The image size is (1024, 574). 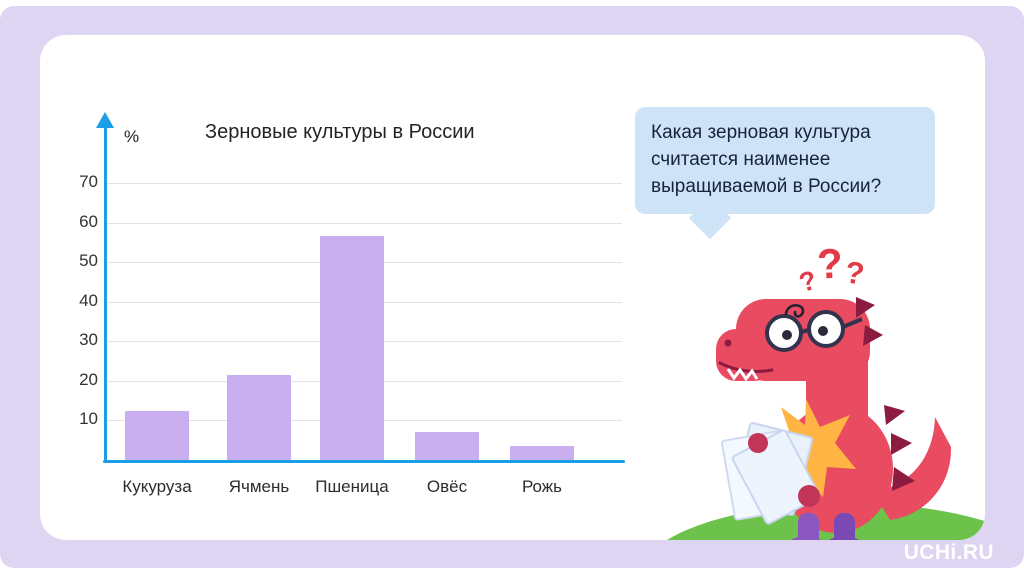 What do you see at coordinates (88, 300) in the screenshot?
I see `y-tick-label: 40` at bounding box center [88, 300].